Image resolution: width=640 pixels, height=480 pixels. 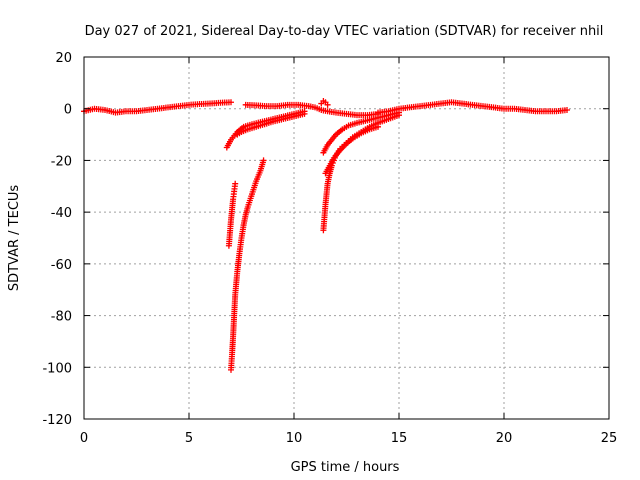 I want to click on y-tick-label: 0, so click(x=68, y=110).